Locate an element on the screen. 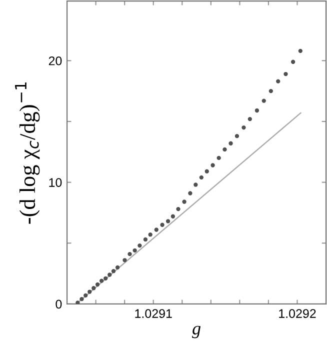  y-tick-label: 20 is located at coordinates (55, 61).